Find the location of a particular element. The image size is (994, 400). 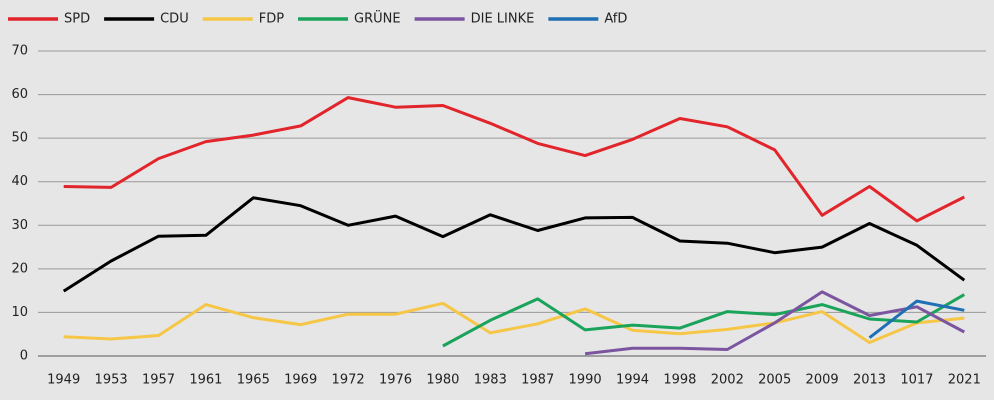

y-tick-label: 50 is located at coordinates (19, 138).